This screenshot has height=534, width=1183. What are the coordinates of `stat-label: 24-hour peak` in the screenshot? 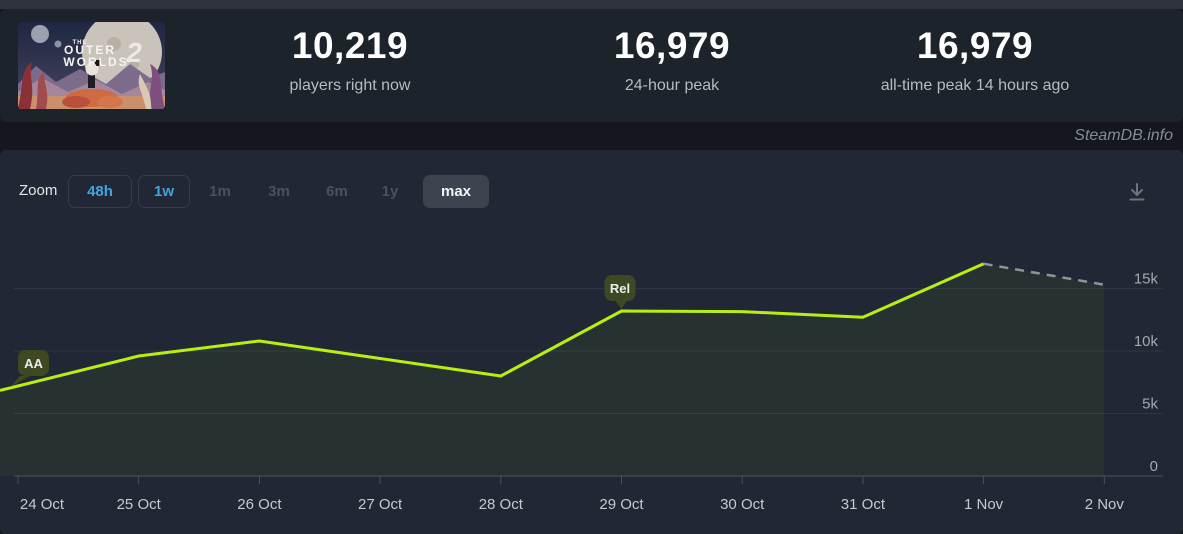 It's located at (672, 85).